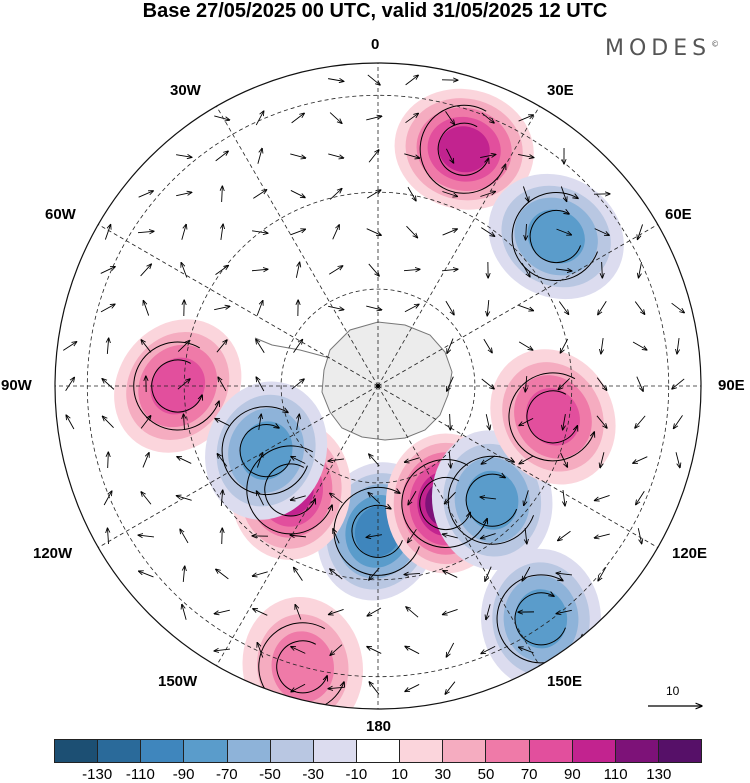 The image size is (750, 783). Describe the element at coordinates (185, 90) in the screenshot. I see `lon-label-30w: 30W` at that location.